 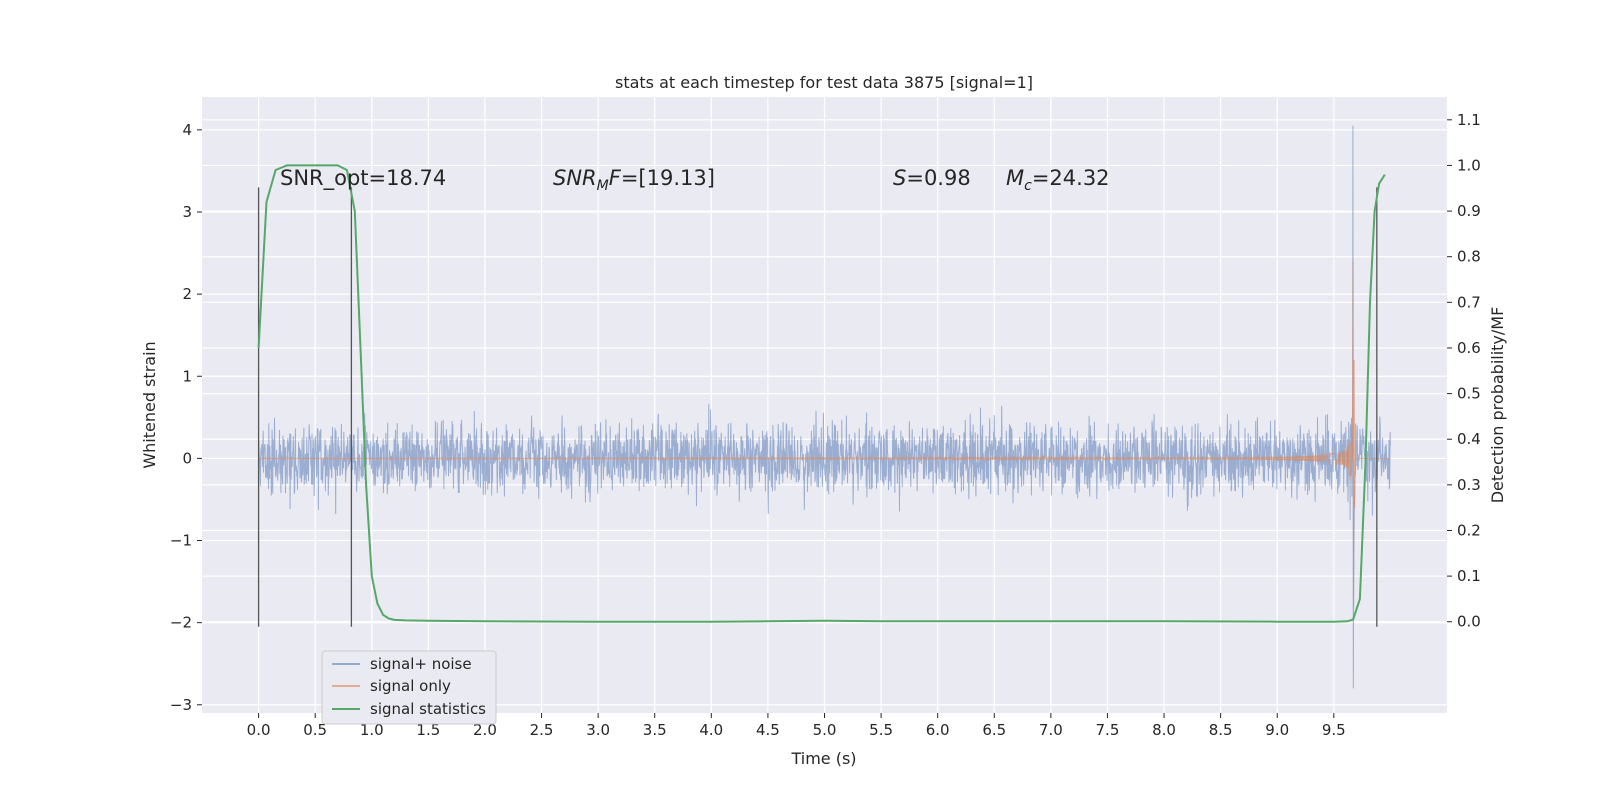 I want to click on annotation-snr-mf: SNRMF=[19.13], so click(x=634, y=180).